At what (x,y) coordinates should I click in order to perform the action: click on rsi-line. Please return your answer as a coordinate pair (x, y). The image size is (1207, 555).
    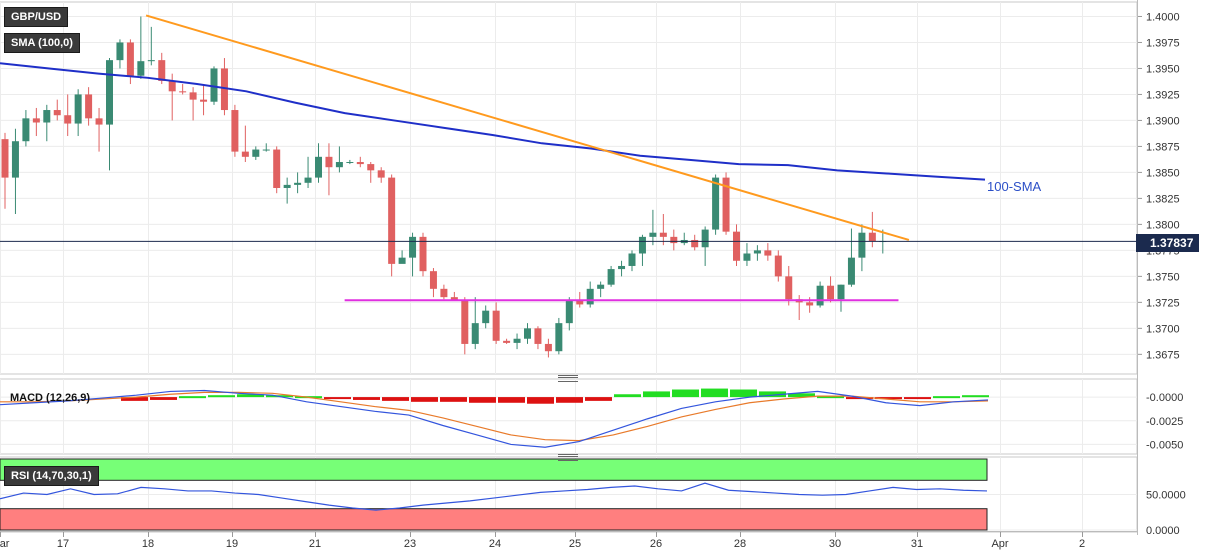
    Looking at the image, I should click on (494, 496).